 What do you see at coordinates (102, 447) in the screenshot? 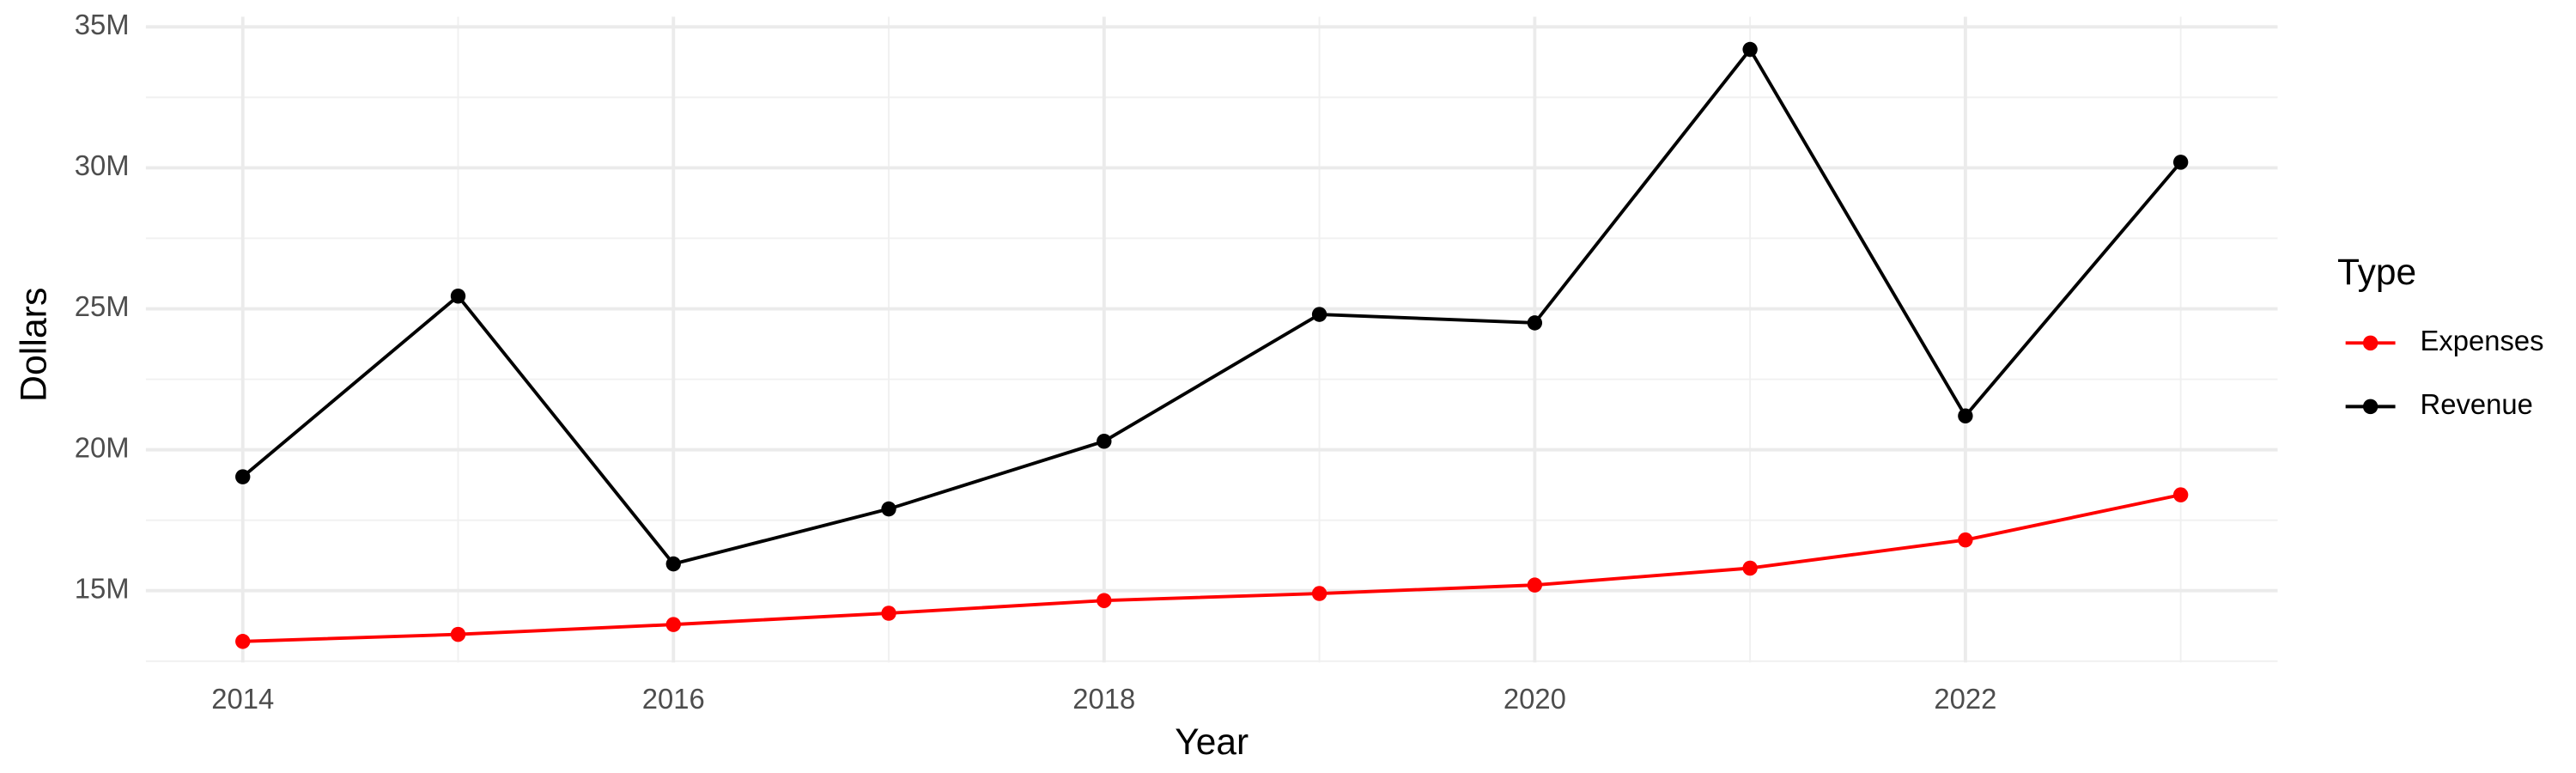
I see `y-tick-label: 20M` at bounding box center [102, 447].